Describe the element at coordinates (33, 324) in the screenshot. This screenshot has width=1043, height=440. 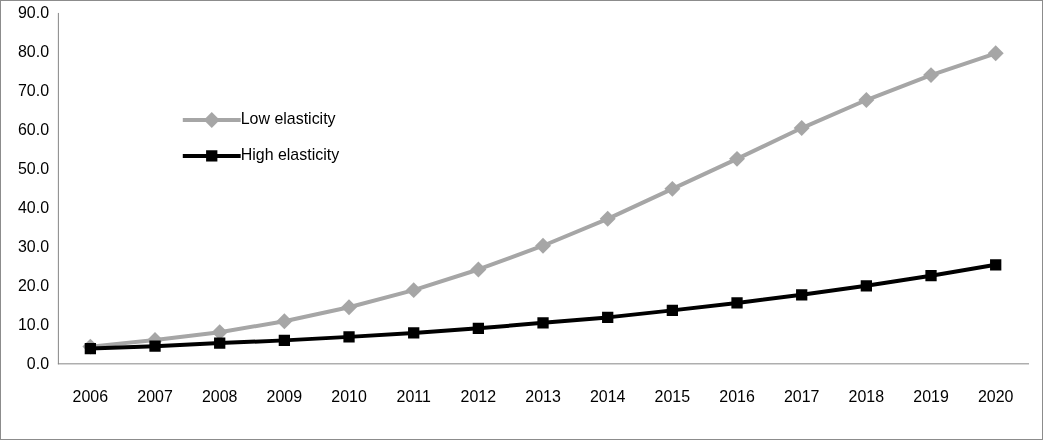
I see `y-tick-label: 10.0` at that location.